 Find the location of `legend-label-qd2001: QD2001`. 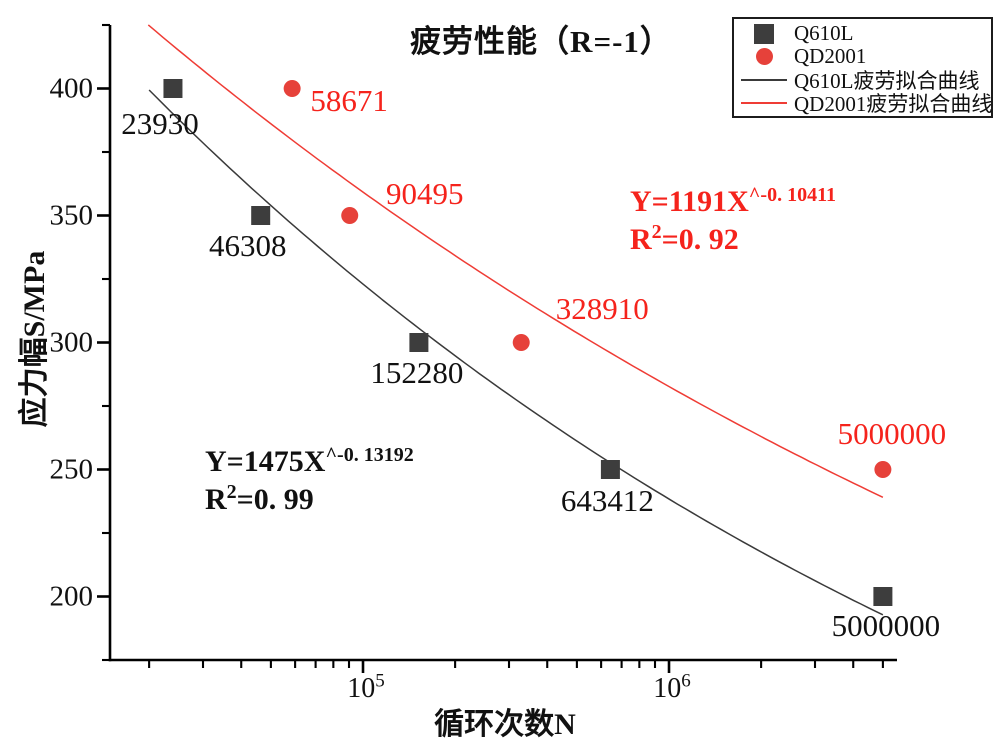

legend-label-qd2001: QD2001 is located at coordinates (830, 56).